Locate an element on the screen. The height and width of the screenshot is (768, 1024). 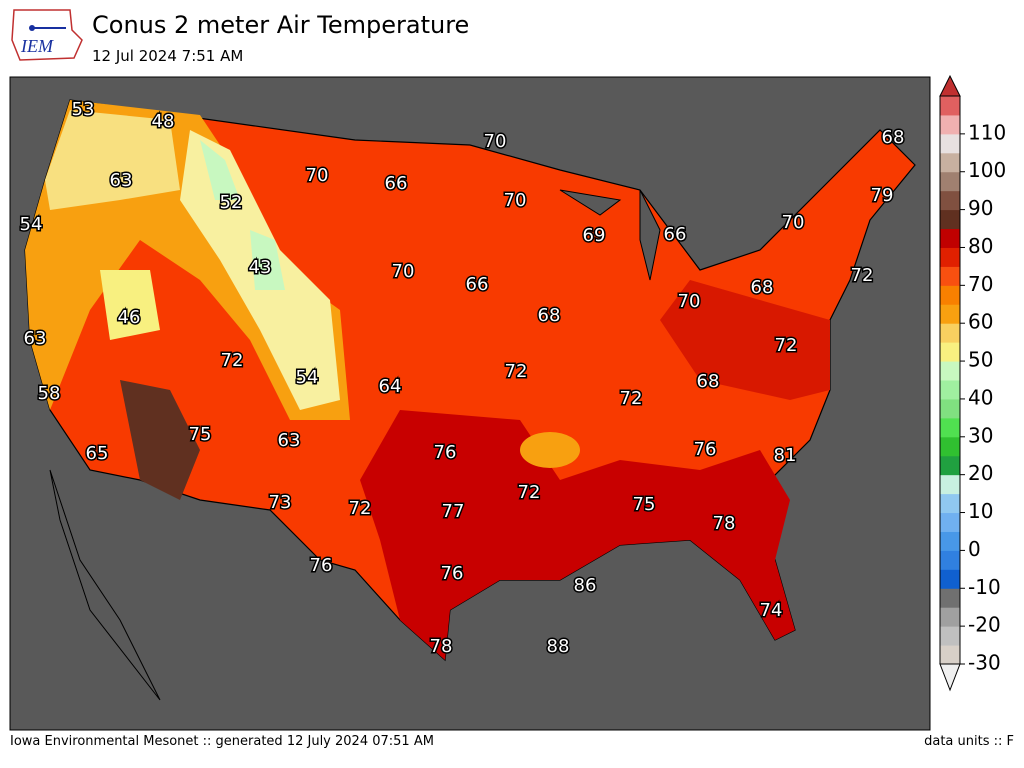
temperature-label: 48 is located at coordinates (163, 121).